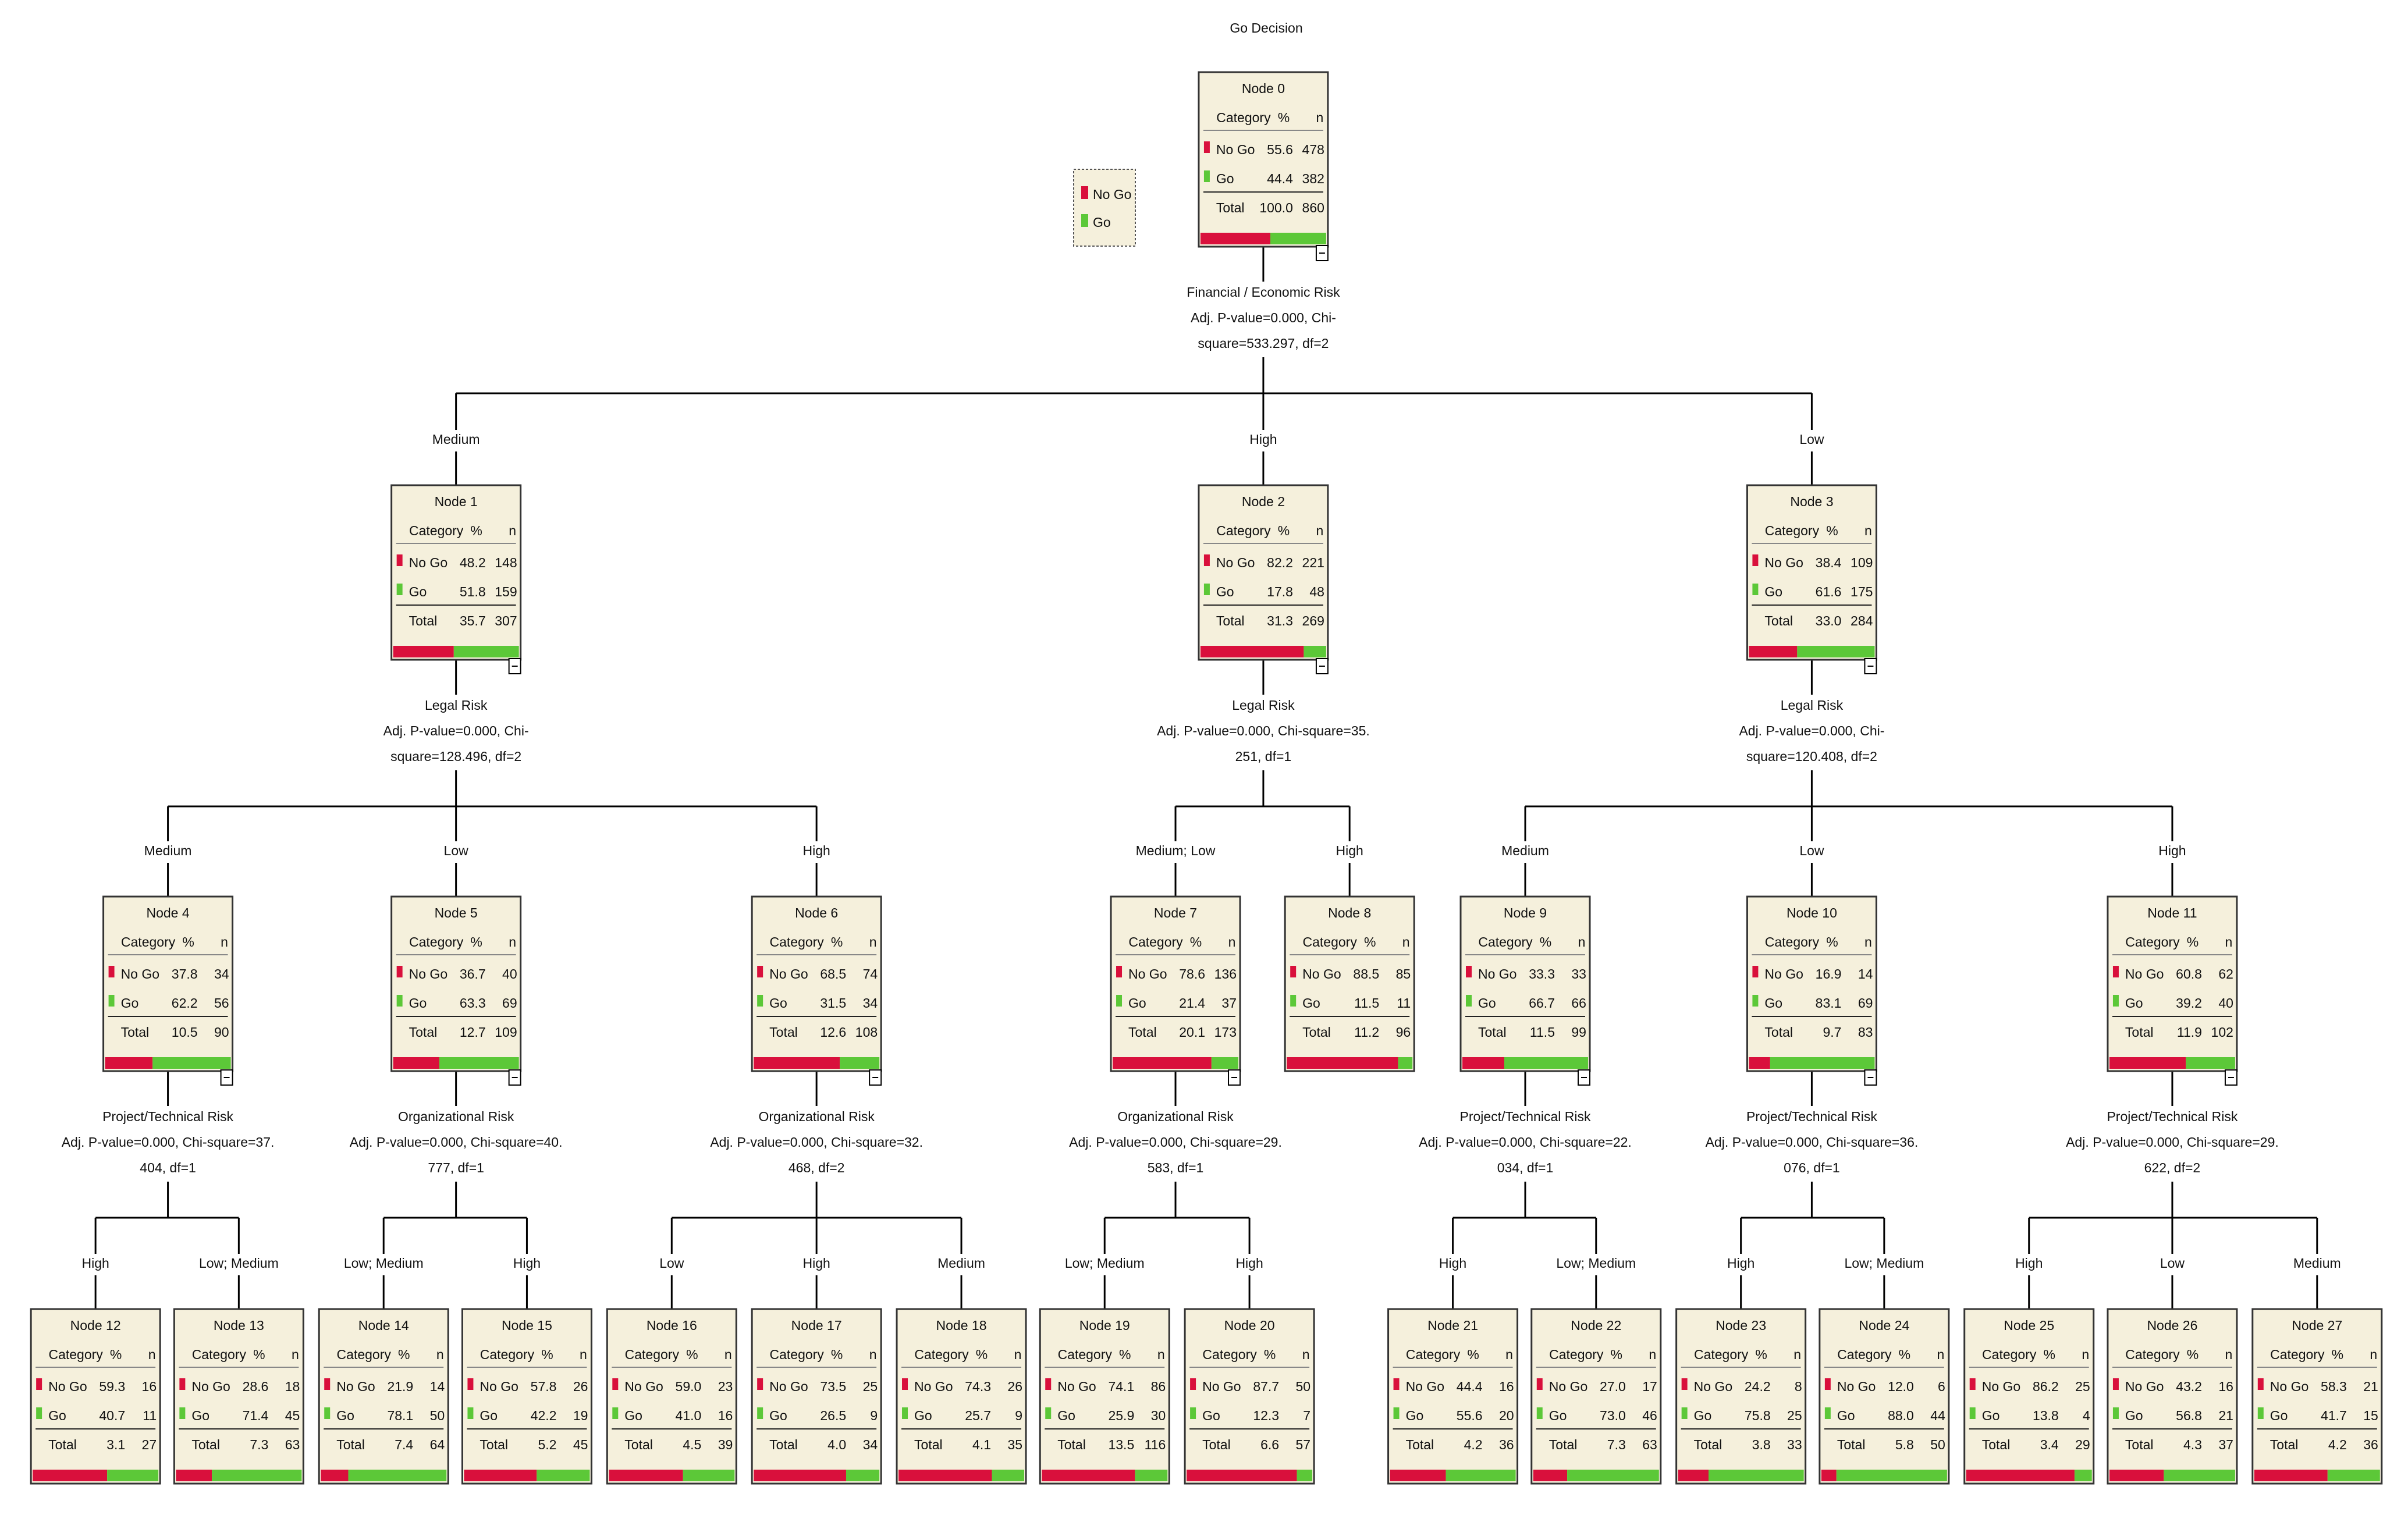  Describe the element at coordinates (1798, 1386) in the screenshot. I see `n-value: 8` at that location.